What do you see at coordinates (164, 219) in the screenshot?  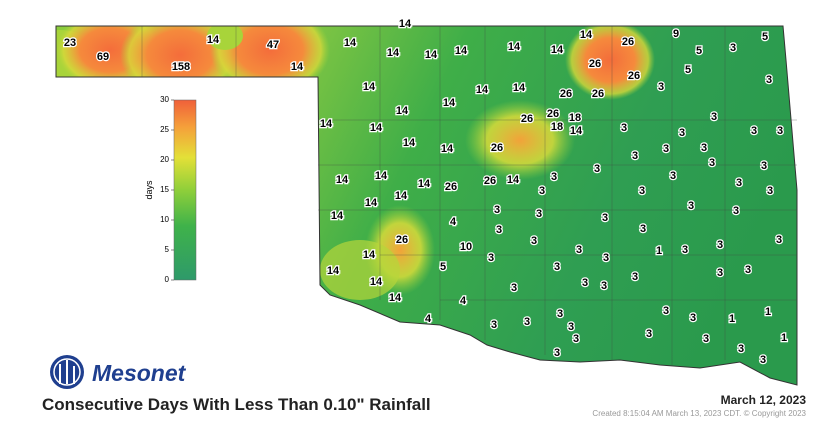 I see `colorbar-tick-label: 10` at bounding box center [164, 219].